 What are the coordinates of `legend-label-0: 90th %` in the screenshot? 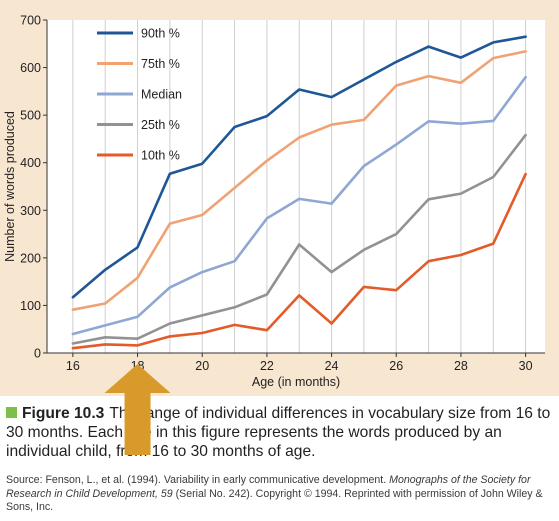 It's located at (160, 34).